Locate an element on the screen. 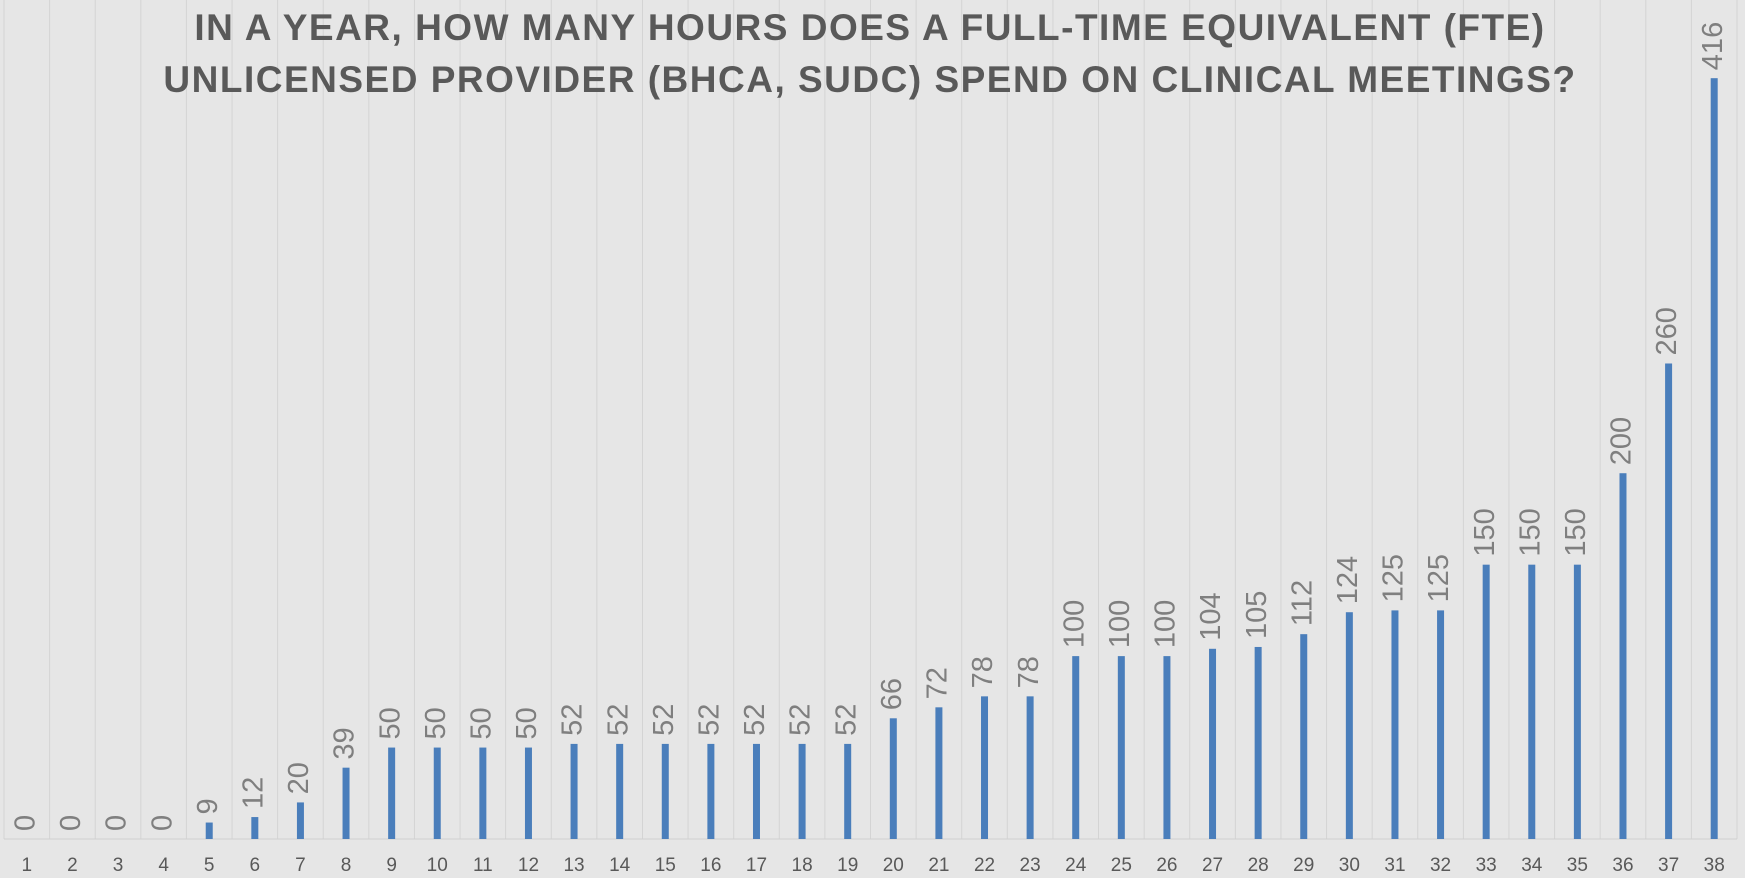 The height and width of the screenshot is (878, 1745). x-tick-label: 16 is located at coordinates (710, 865).